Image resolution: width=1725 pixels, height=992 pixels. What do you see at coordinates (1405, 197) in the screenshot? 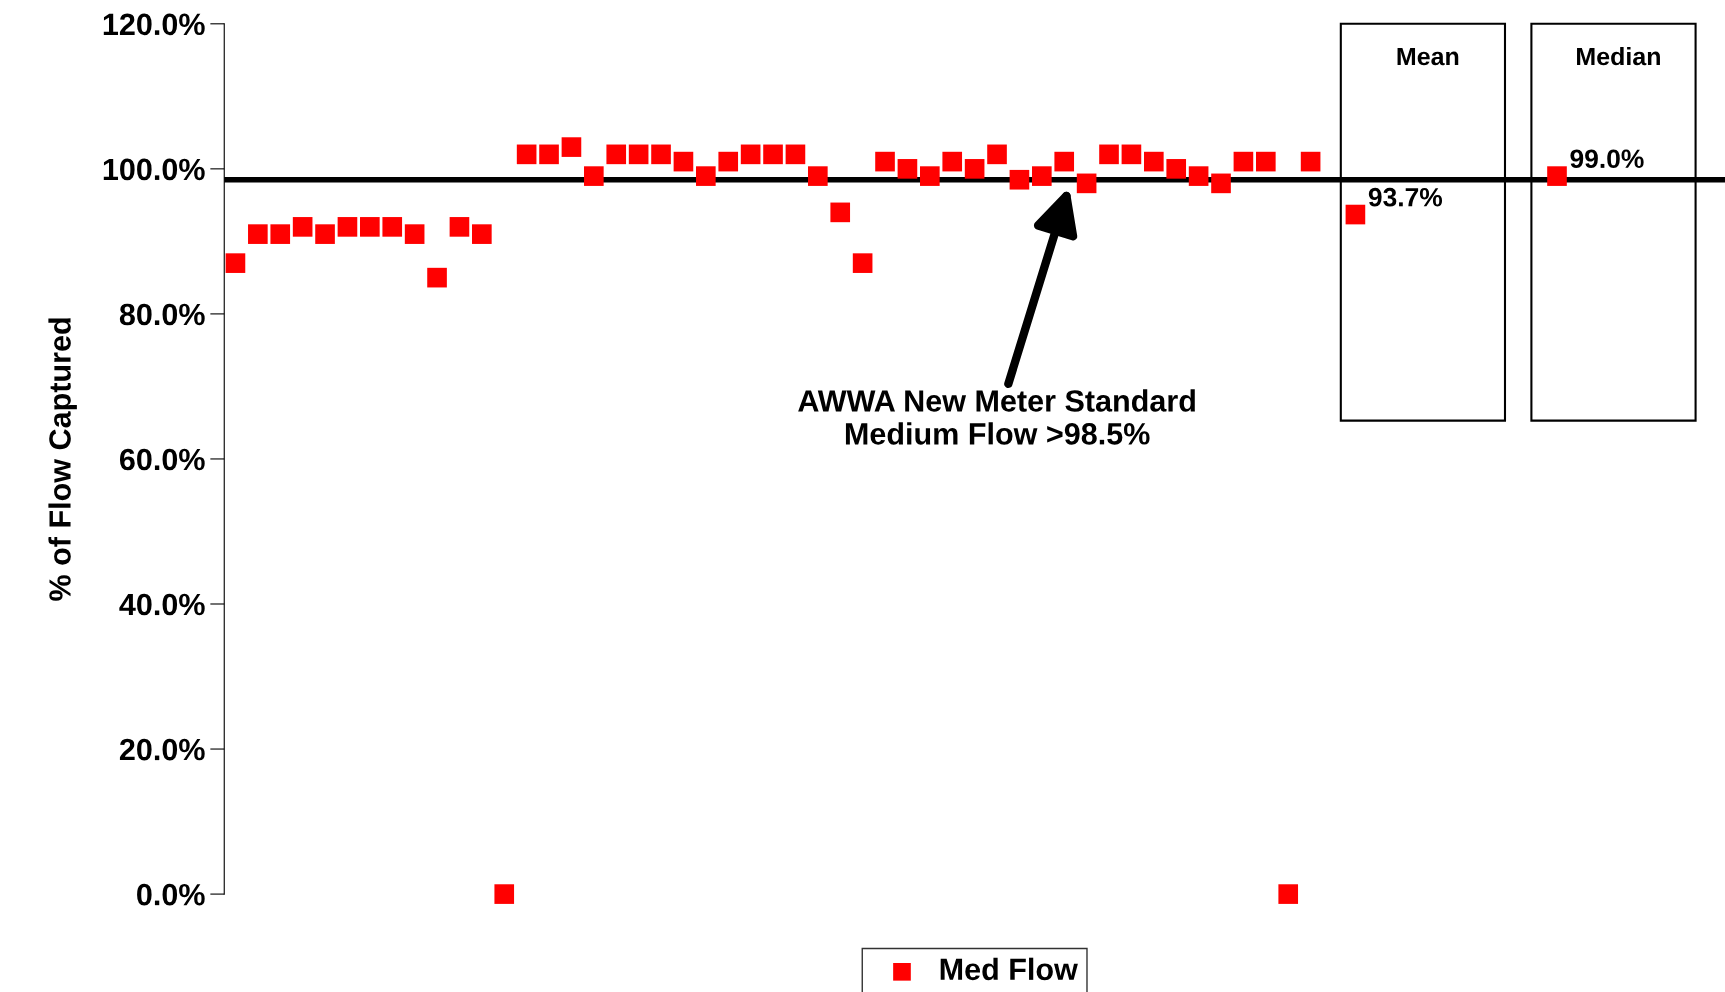
I see `data-label: 93.7%` at bounding box center [1405, 197].